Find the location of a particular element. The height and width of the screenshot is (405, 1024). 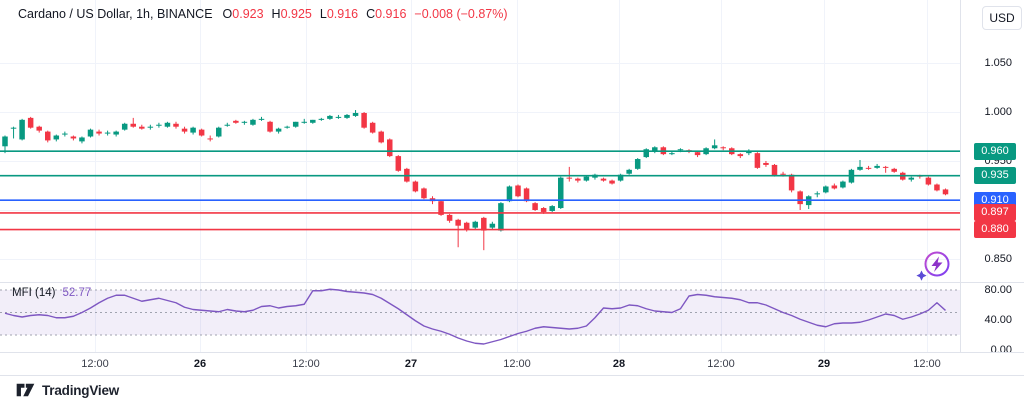

time-axis-label: 29 is located at coordinates (824, 364).